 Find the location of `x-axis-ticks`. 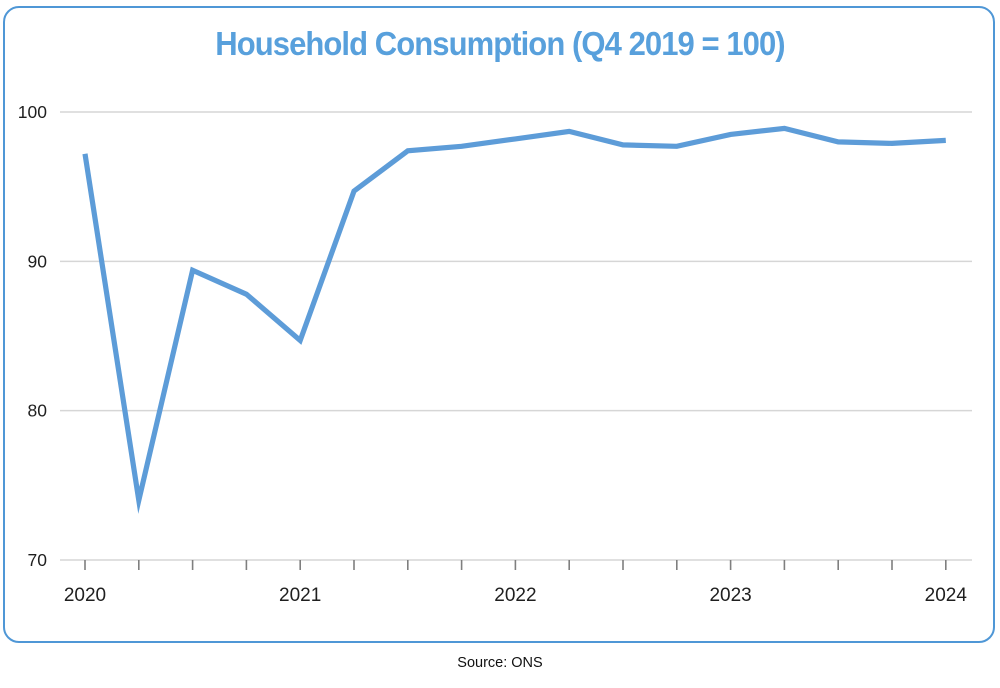

x-axis-ticks is located at coordinates (515, 565).